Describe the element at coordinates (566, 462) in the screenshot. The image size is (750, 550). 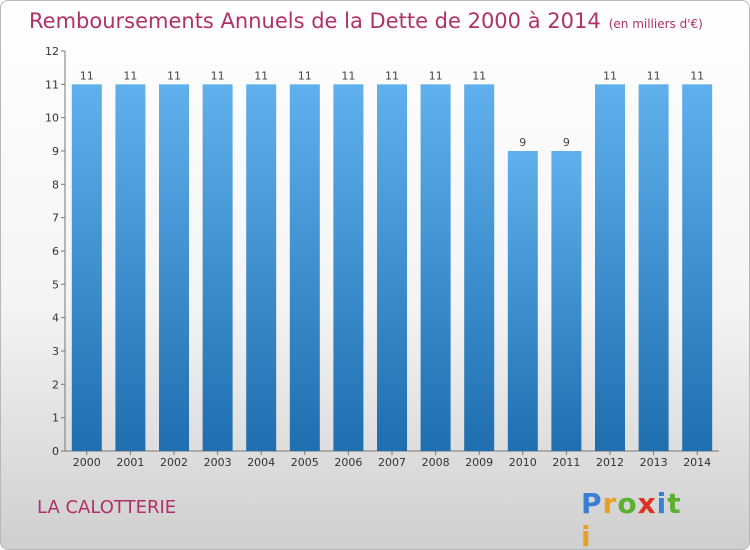
I see `x-tick-label: 2011` at that location.